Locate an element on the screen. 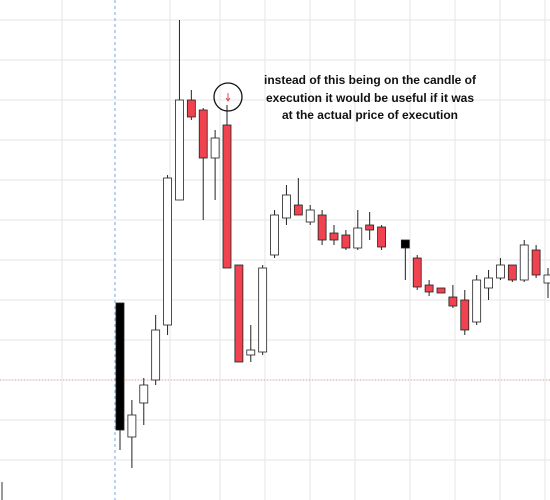  annotation-line: instead of this being on the candle of is located at coordinates (370, 80).